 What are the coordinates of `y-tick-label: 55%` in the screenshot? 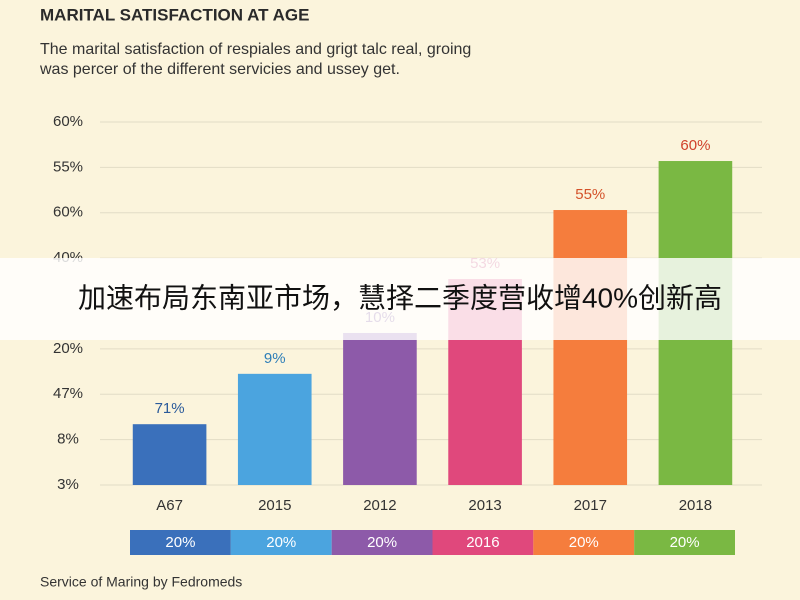 It's located at (68, 166).